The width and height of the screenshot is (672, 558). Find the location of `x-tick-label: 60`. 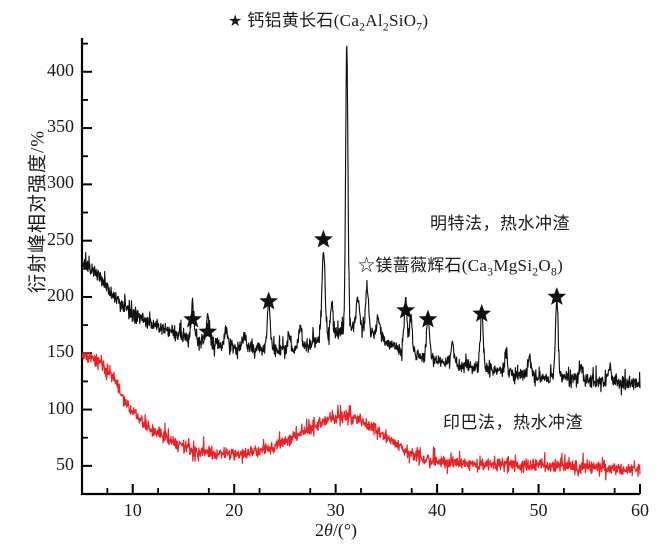

x-tick-label: 60 is located at coordinates (640, 510).